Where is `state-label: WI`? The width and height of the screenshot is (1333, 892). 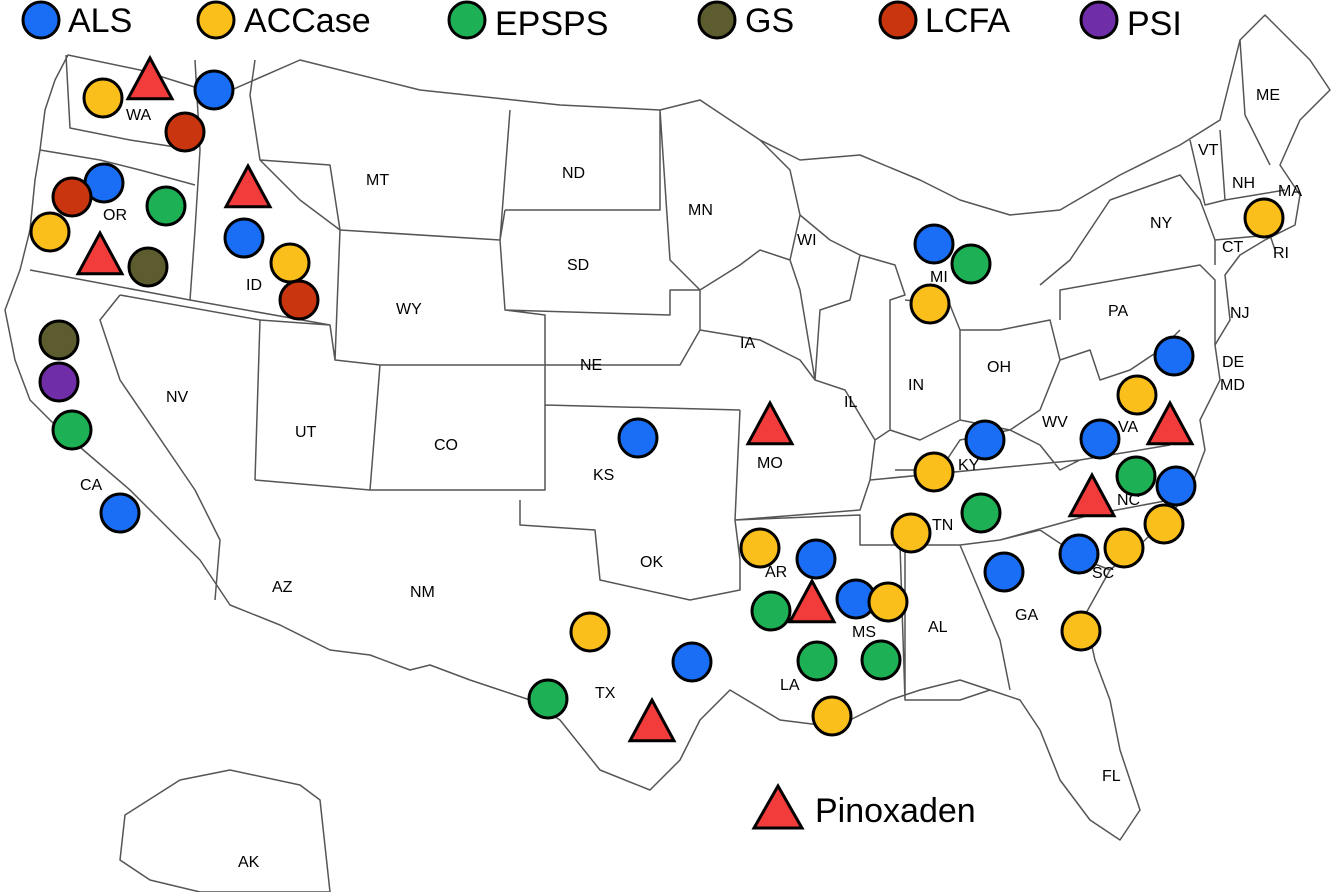
state-label: WI is located at coordinates (807, 240).